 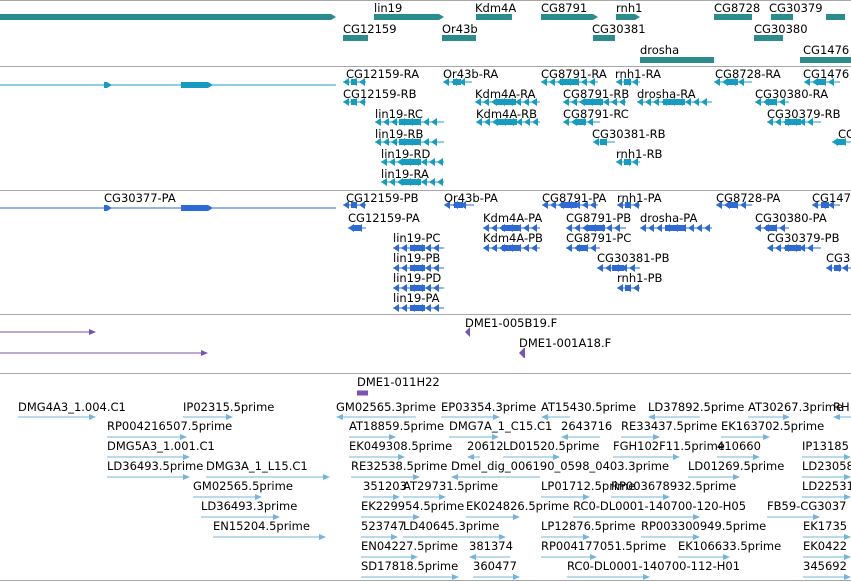 I want to click on ests-feature-label: 351203, so click(x=385, y=486).